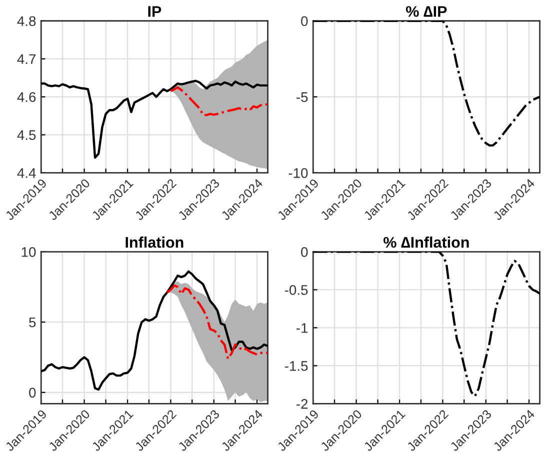 The height and width of the screenshot is (464, 548). What do you see at coordinates (26, 59) in the screenshot?
I see `y-tick-label: 4.7` at bounding box center [26, 59].